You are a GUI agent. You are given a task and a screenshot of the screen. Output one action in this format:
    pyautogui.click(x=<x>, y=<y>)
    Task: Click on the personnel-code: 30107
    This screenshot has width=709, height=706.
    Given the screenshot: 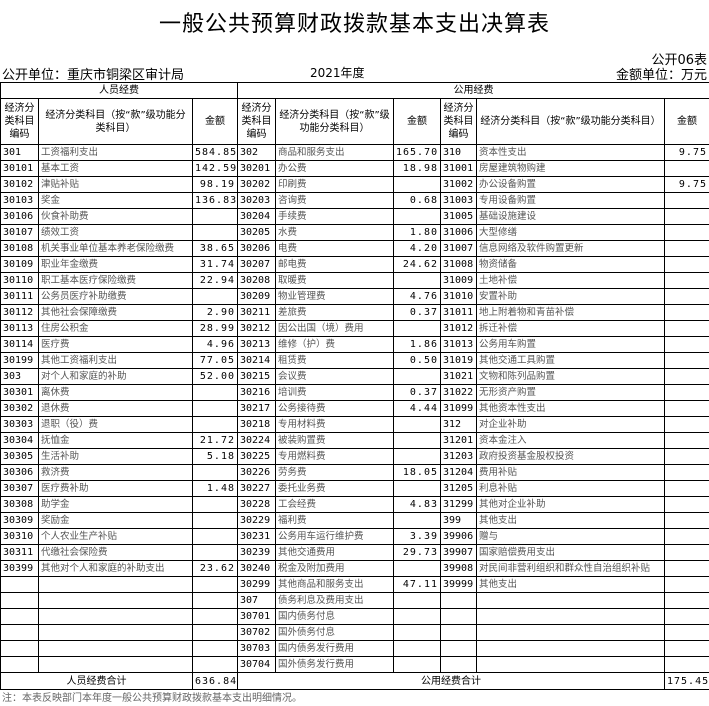 What is the action you would take?
    pyautogui.click(x=19, y=232)
    